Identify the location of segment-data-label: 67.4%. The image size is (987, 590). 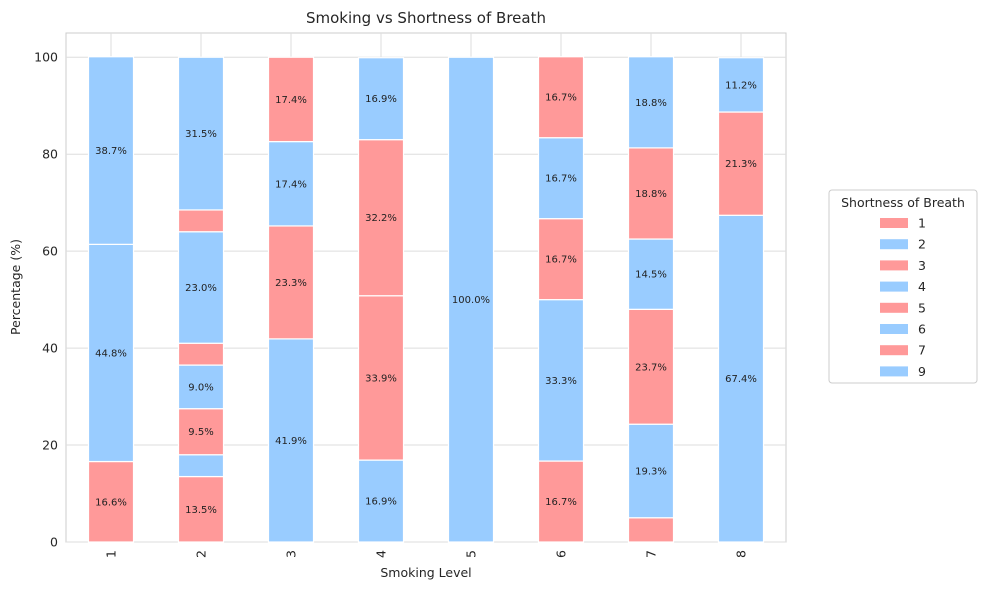
(741, 379).